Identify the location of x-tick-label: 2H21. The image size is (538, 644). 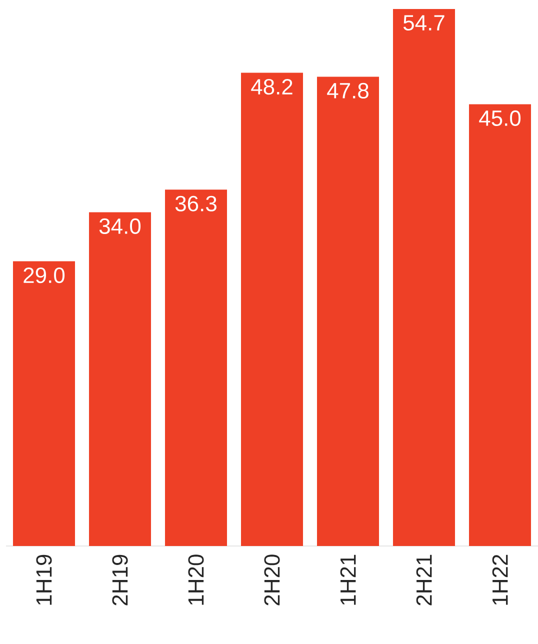
(424, 580).